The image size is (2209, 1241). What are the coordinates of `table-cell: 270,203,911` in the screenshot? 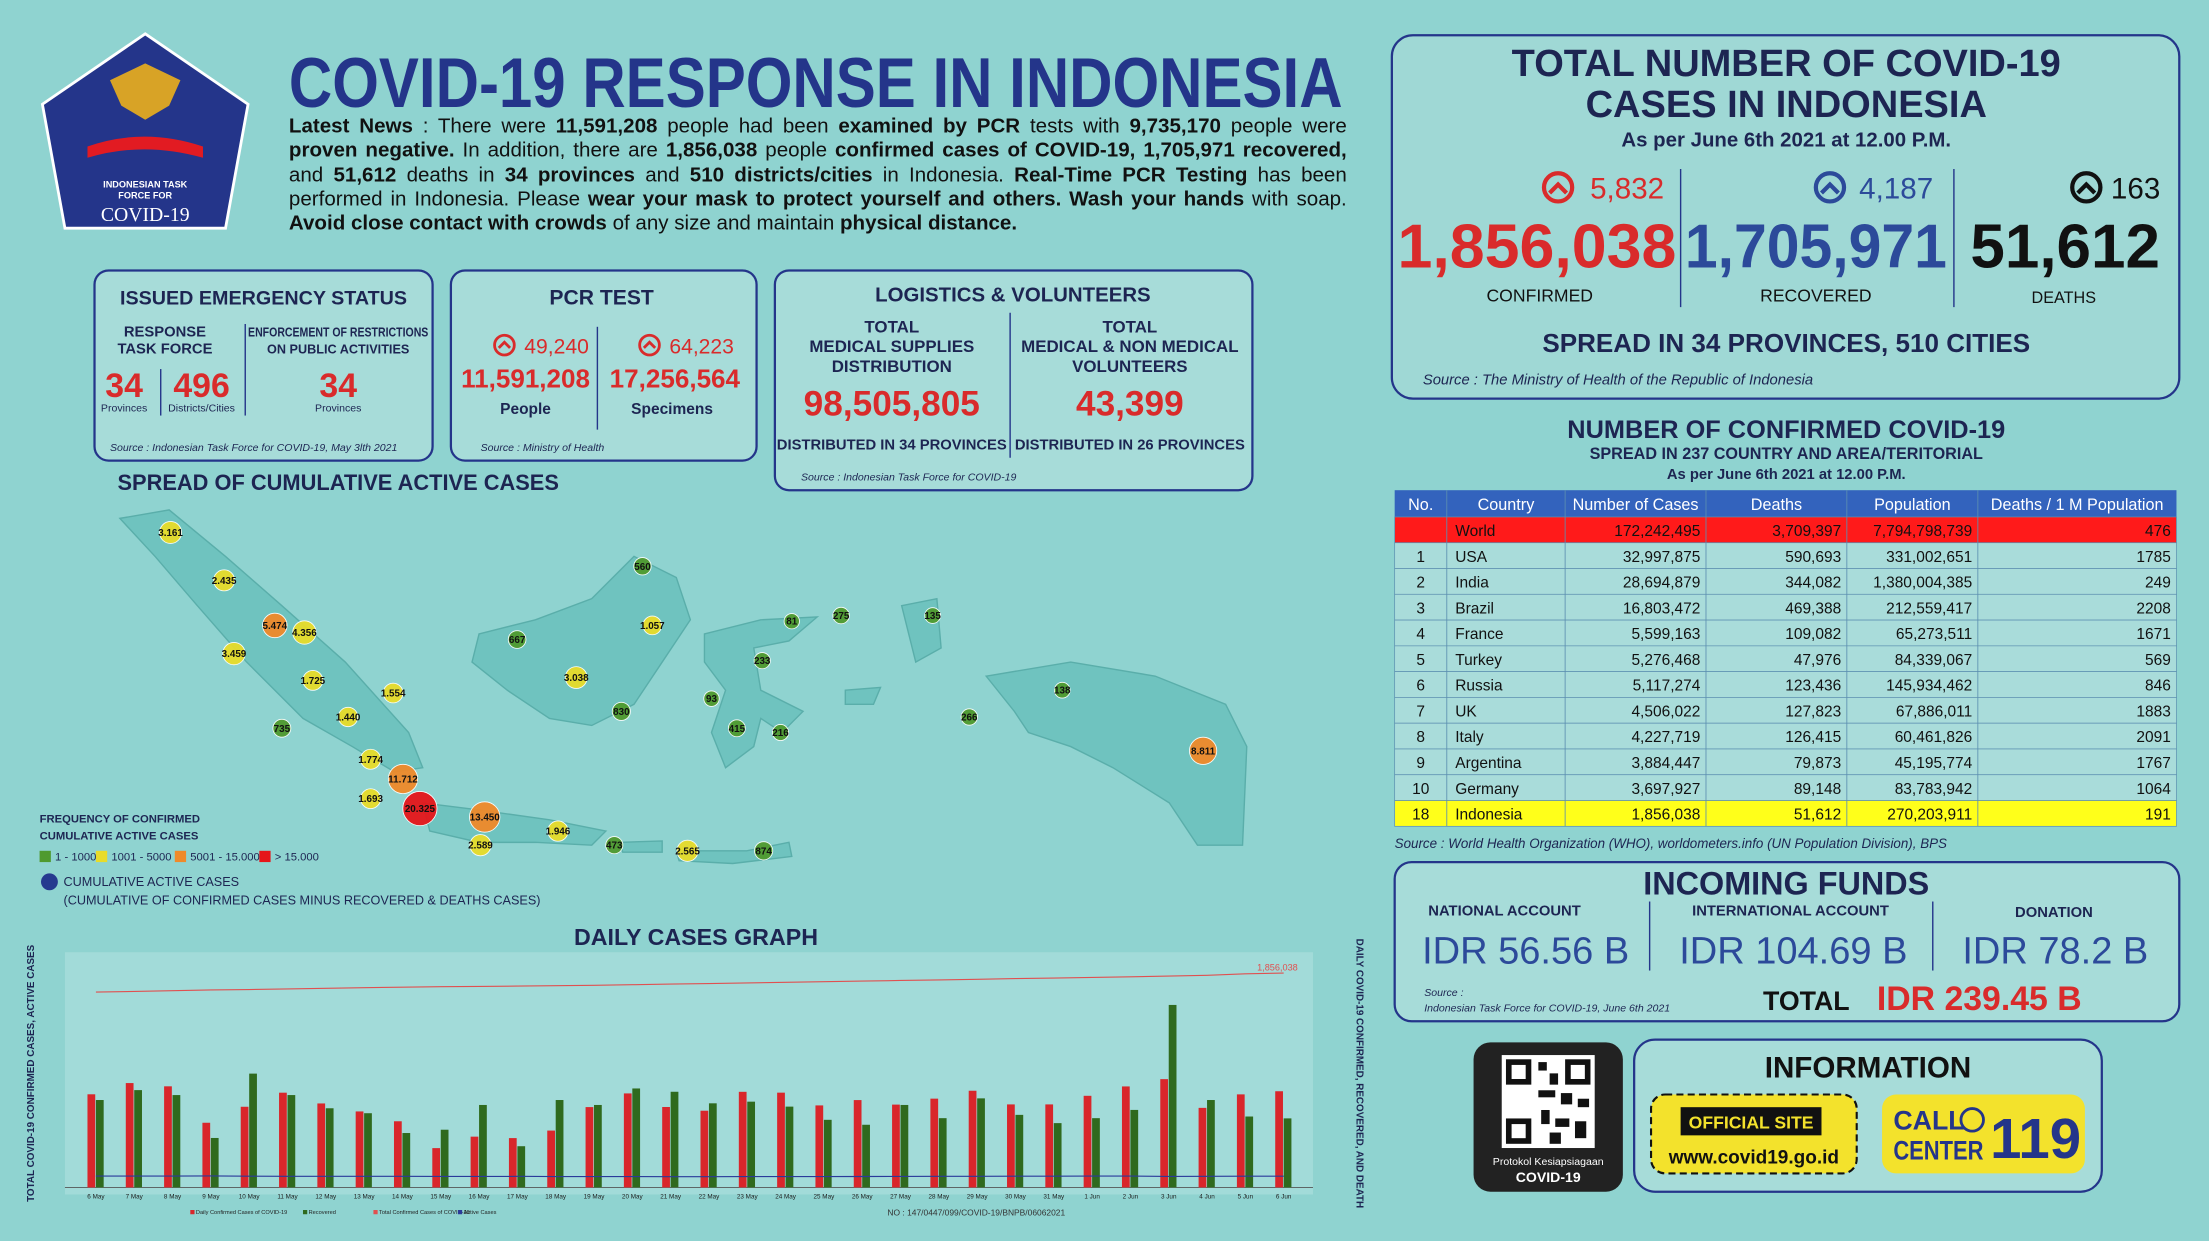 It's located at (1929, 815).